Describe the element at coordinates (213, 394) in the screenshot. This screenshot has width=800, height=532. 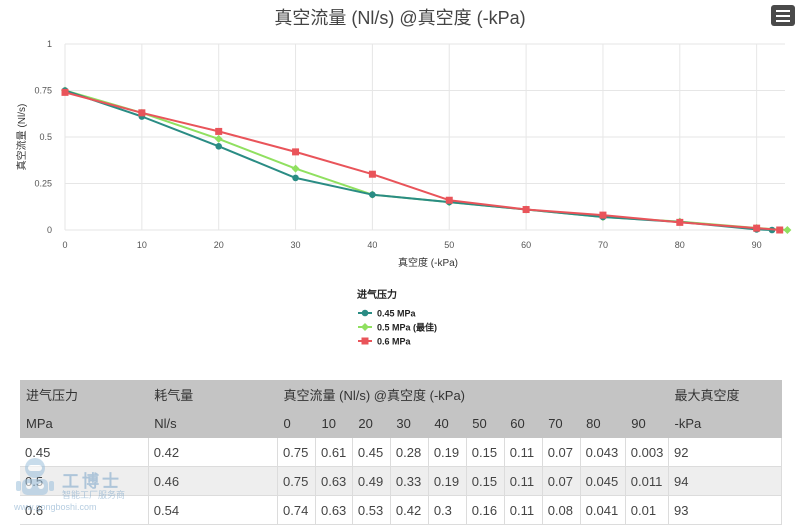
I see `header-consumption: 耗气量` at that location.